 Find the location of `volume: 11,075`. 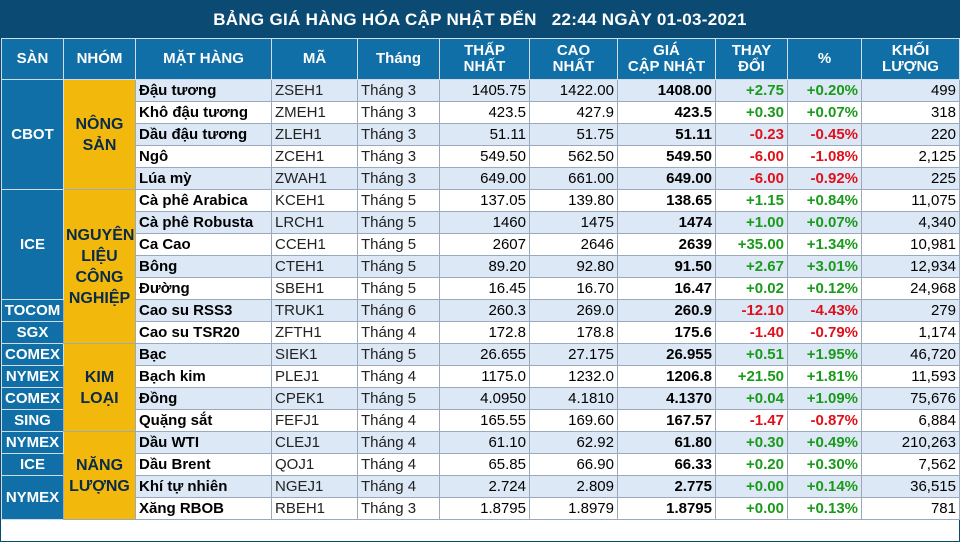

volume: 11,075 is located at coordinates (910, 200).